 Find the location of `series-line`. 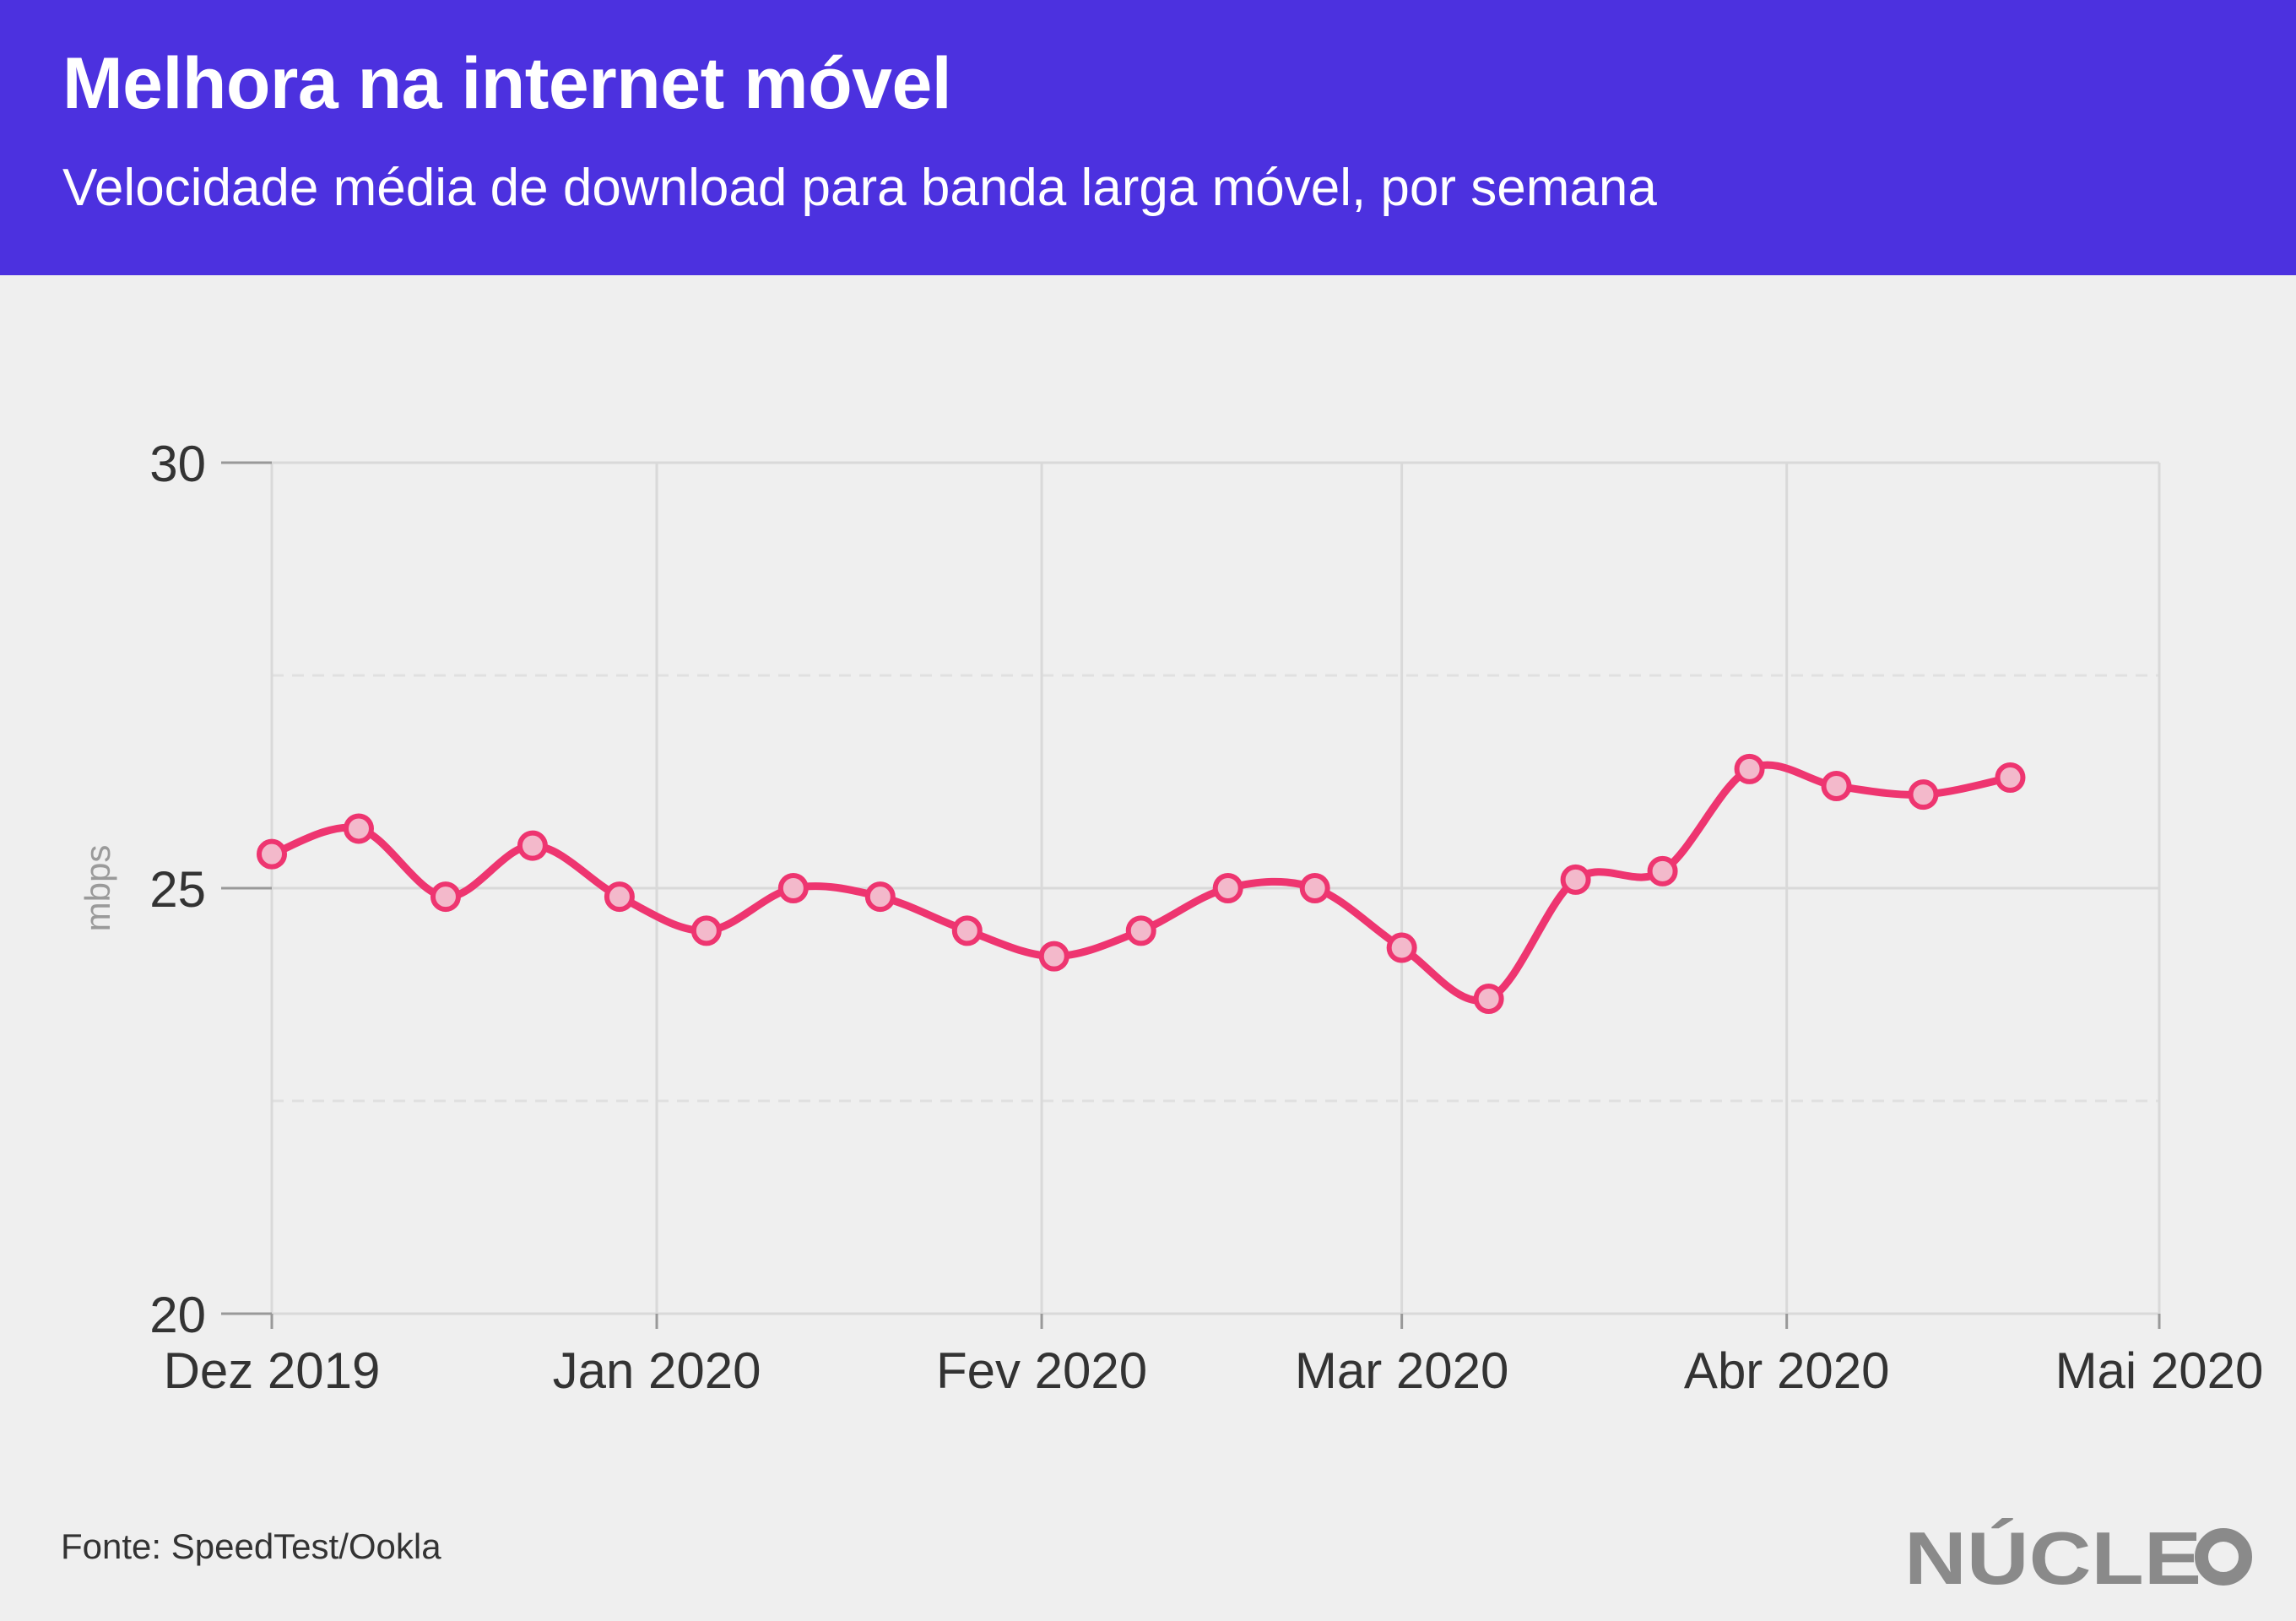

series-line is located at coordinates (1141, 883).